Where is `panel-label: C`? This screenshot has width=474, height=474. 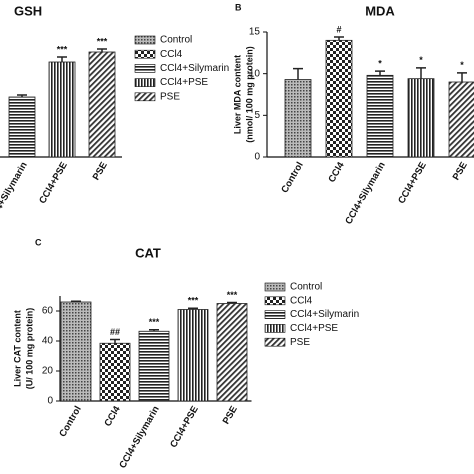 panel-label: C is located at coordinates (38, 242).